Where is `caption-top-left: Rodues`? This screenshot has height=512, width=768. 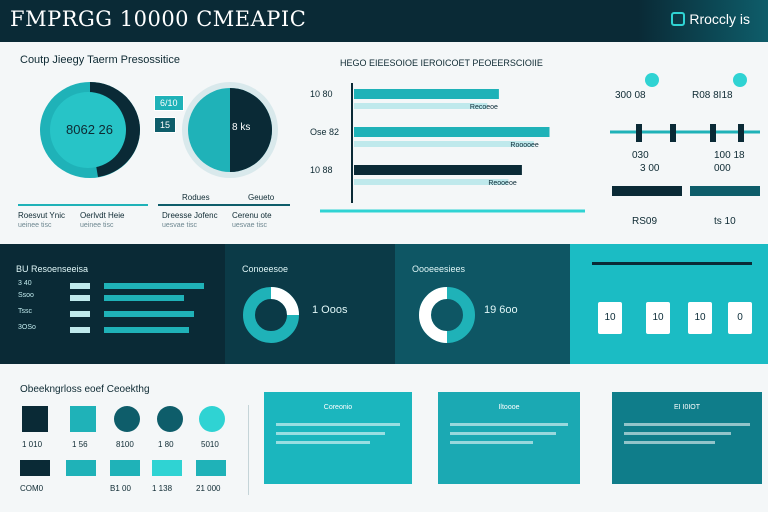
caption-top-left: Rodues is located at coordinates (196, 197).